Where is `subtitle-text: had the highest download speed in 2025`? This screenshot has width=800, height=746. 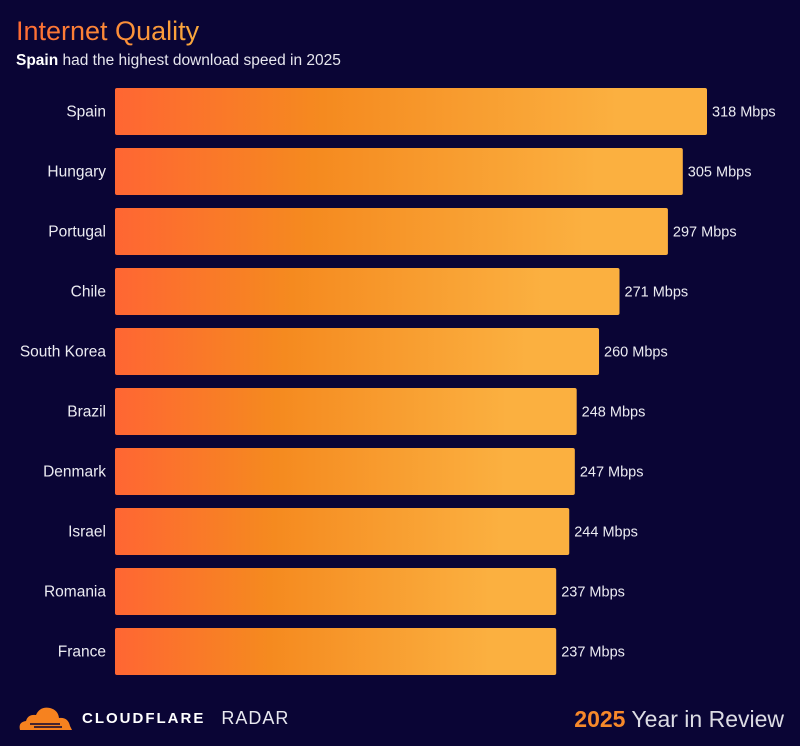 subtitle-text: had the highest download speed in 2025 is located at coordinates (199, 60).